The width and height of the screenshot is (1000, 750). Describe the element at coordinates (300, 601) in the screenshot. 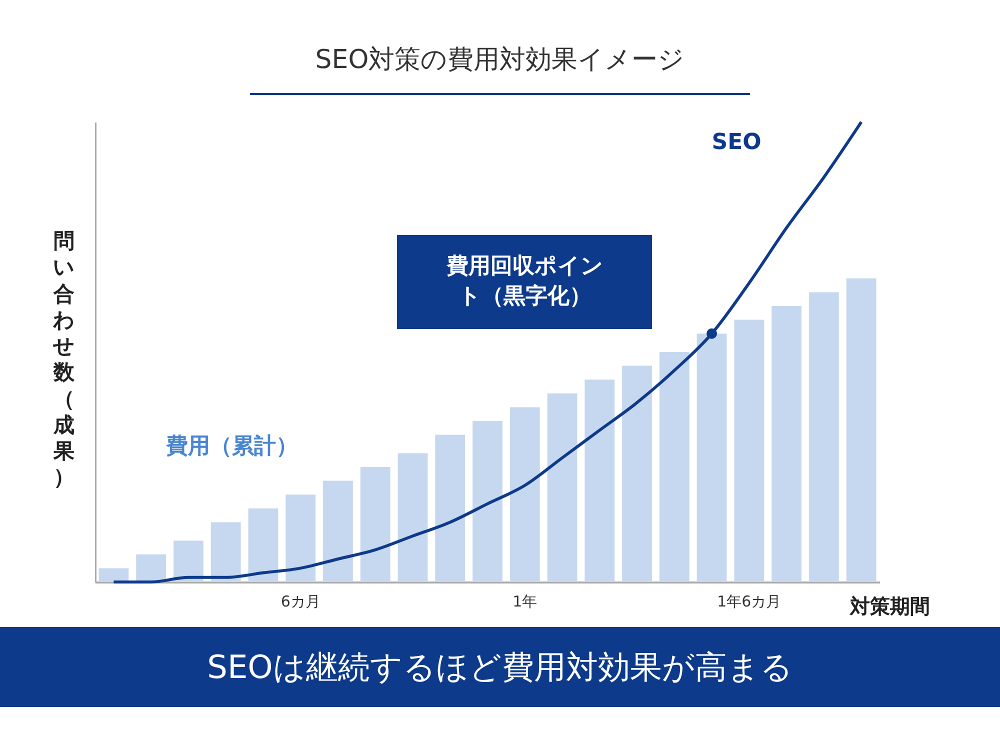

I see `x-tick-label: 6カ月` at that location.